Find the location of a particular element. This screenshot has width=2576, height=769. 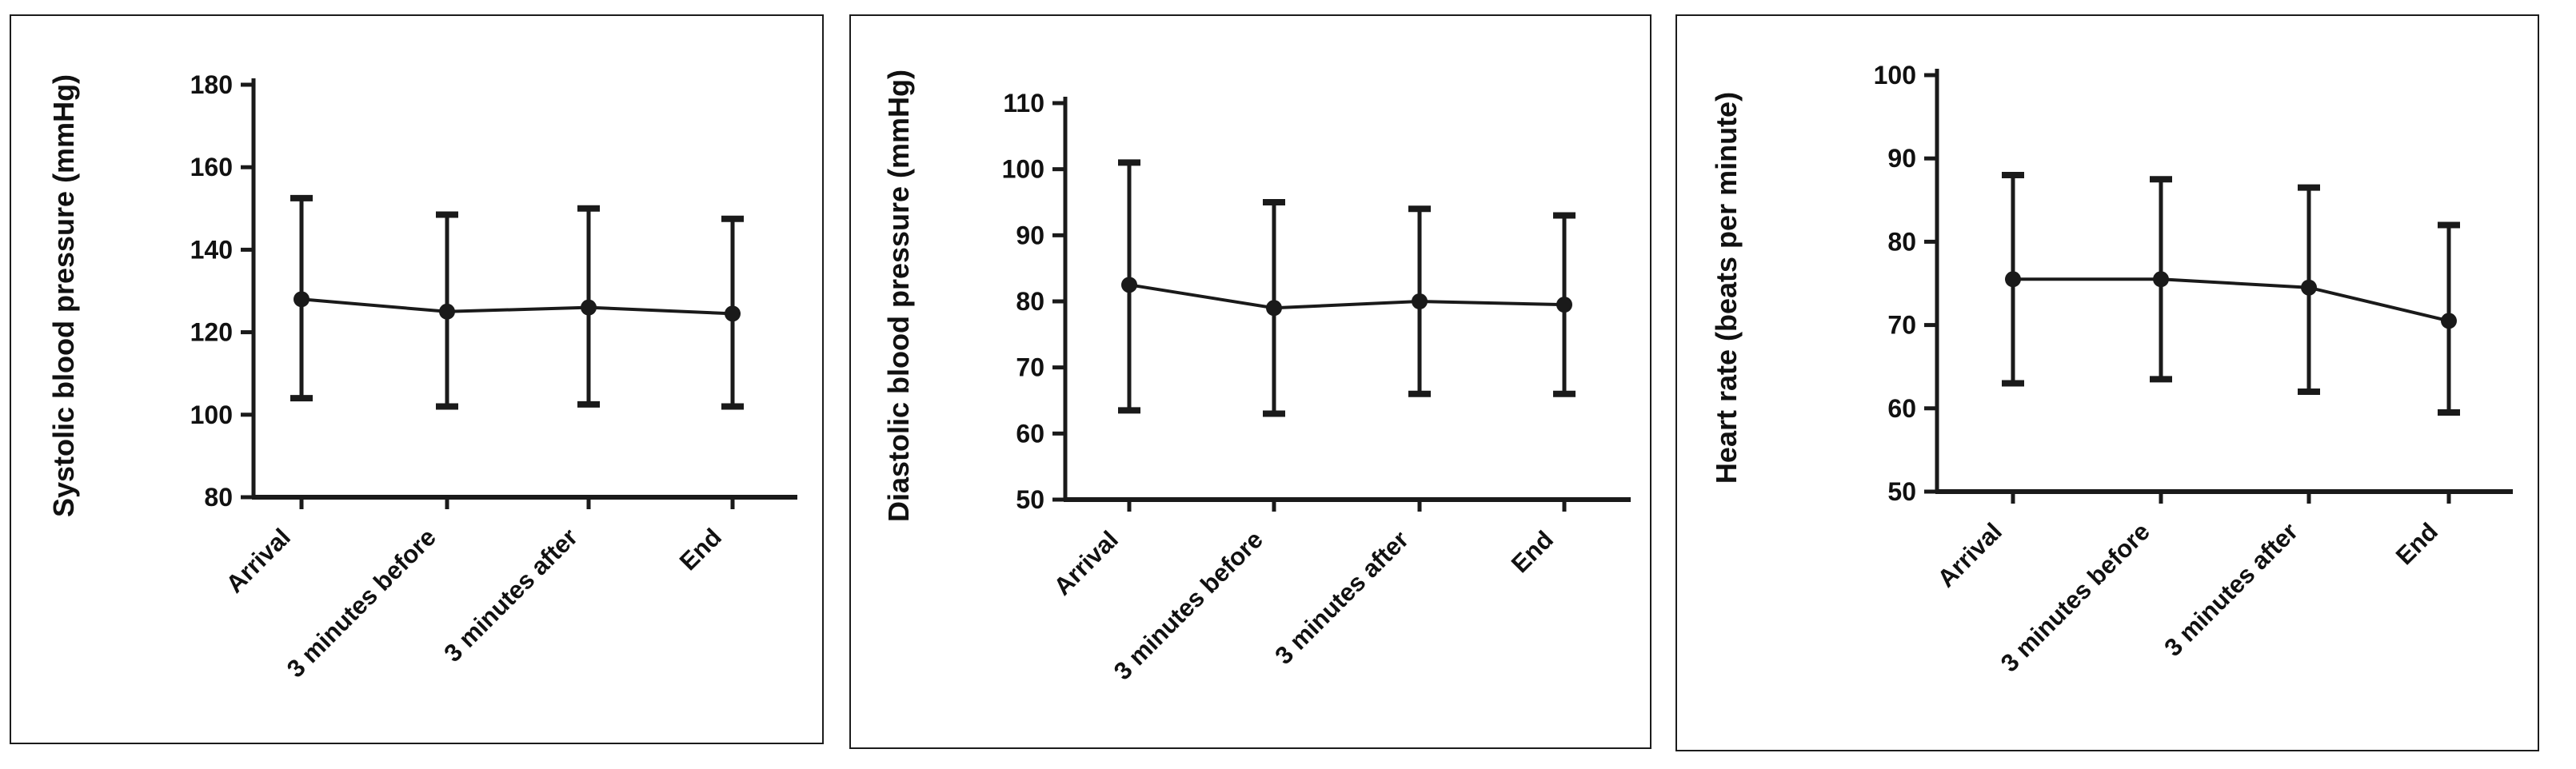

y-axis-title: Heart rate (beats per minute) is located at coordinates (1727, 288).